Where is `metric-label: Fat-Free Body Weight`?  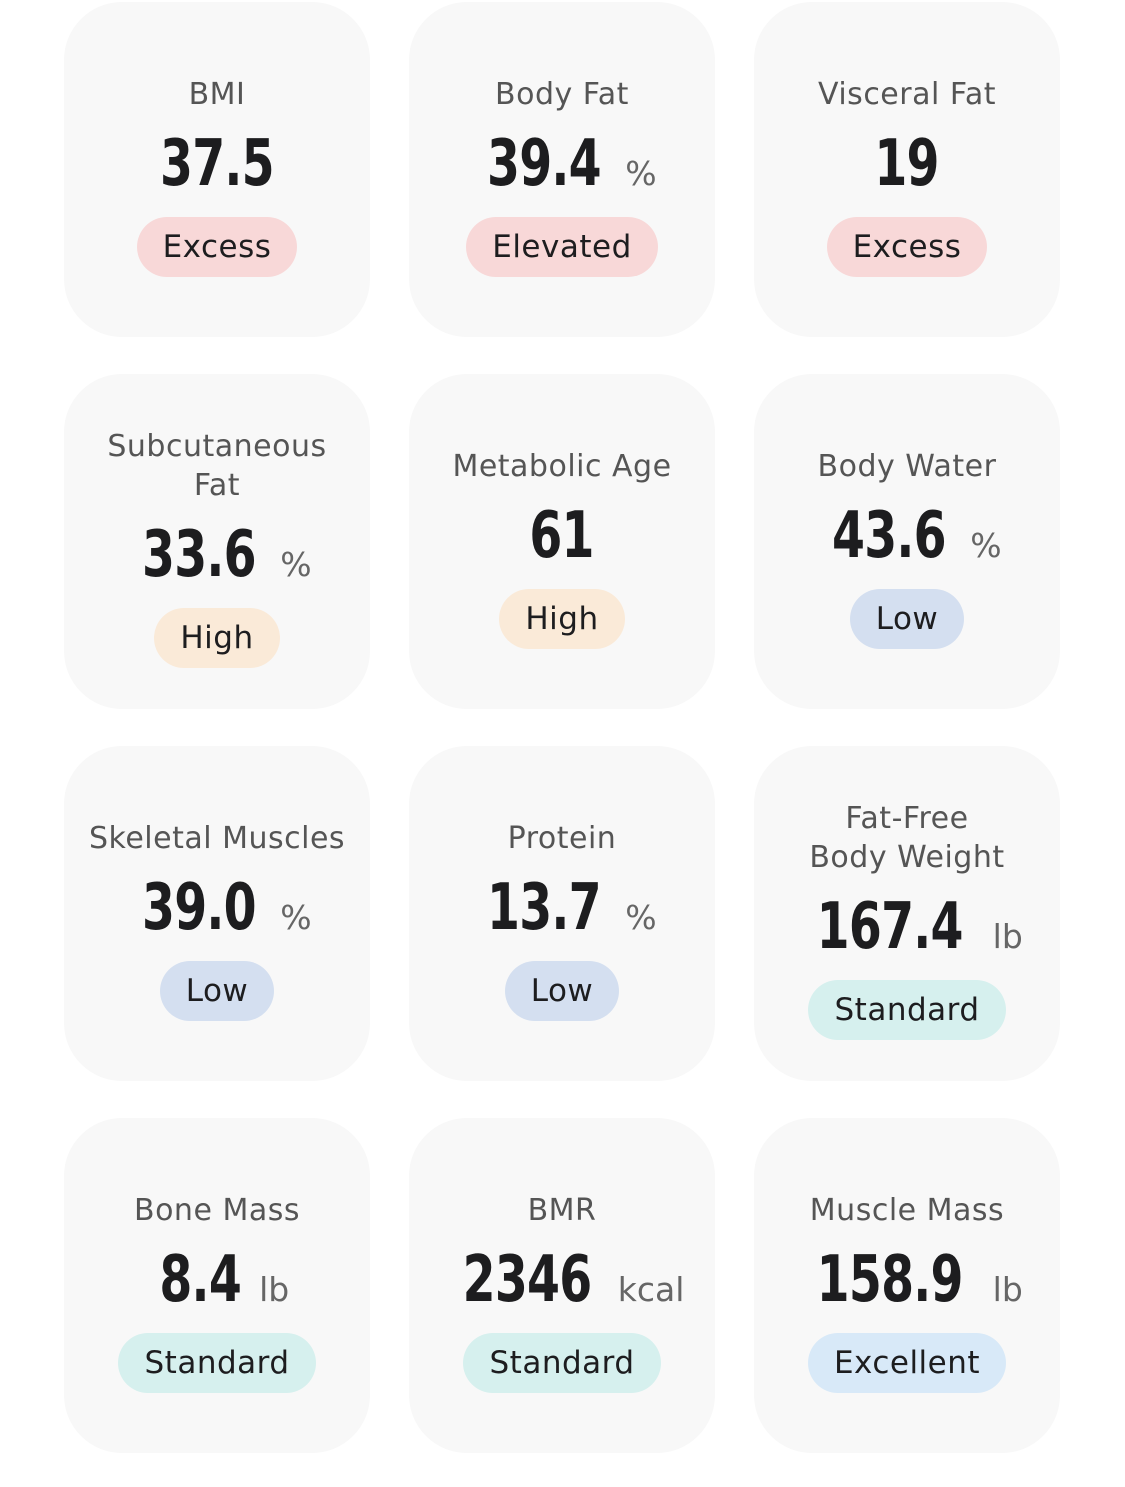
metric-label: Fat-Free Body Weight is located at coordinates (907, 838).